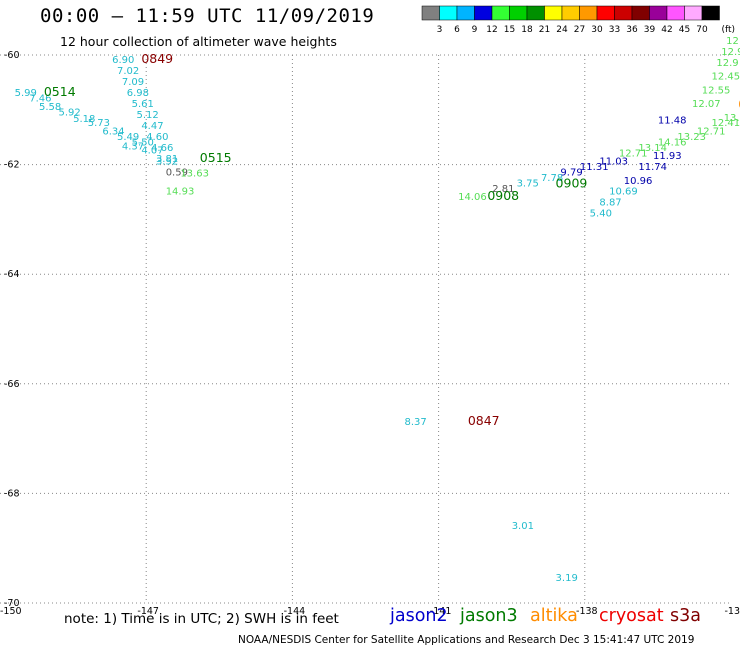  I want to click on colorbar-label: 9, so click(475, 30).